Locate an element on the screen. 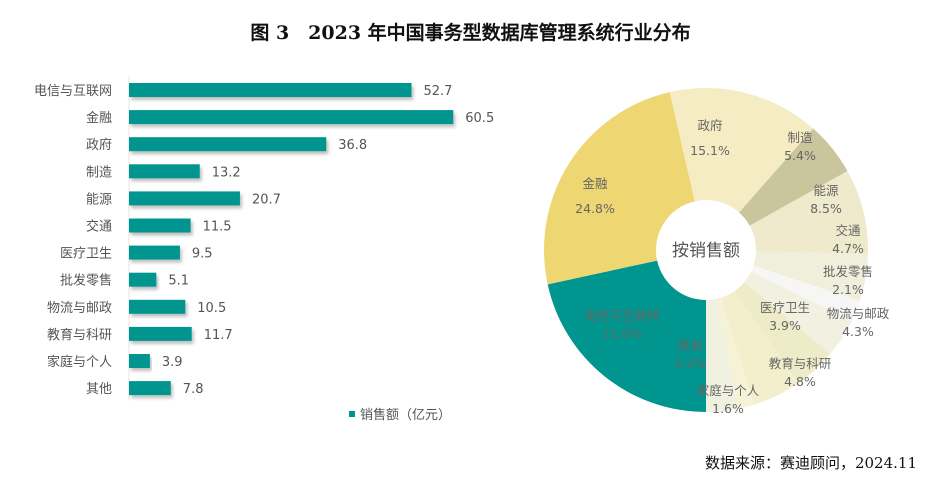 Image resolution: width=941 pixels, height=500 pixels. donut-hole is located at coordinates (706, 250).